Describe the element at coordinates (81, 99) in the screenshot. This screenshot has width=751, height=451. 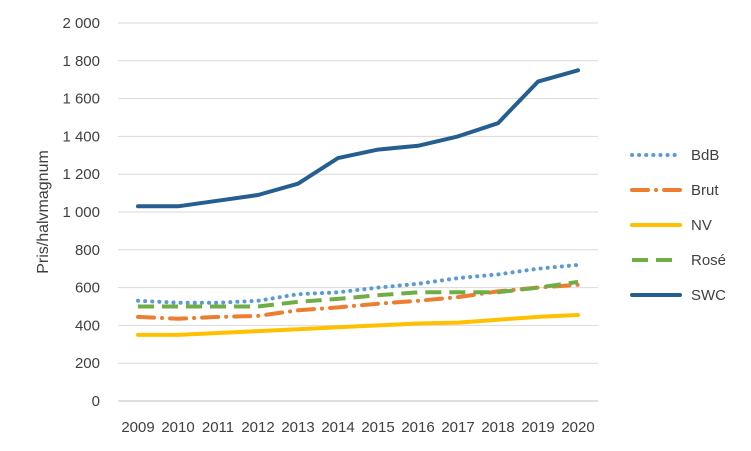
I see `y-tick-label: 1 600` at that location.